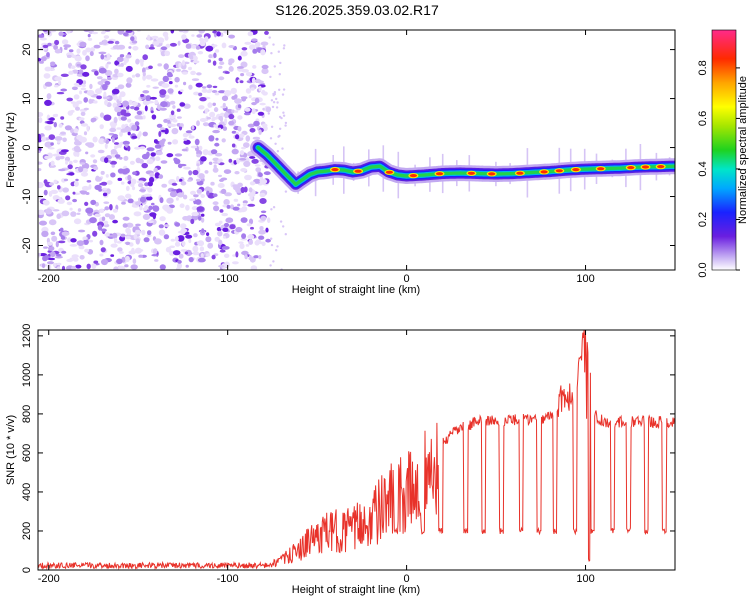 This screenshot has width=750, height=600. I want to click on spectrogram-track-hotspot, so click(576, 170).